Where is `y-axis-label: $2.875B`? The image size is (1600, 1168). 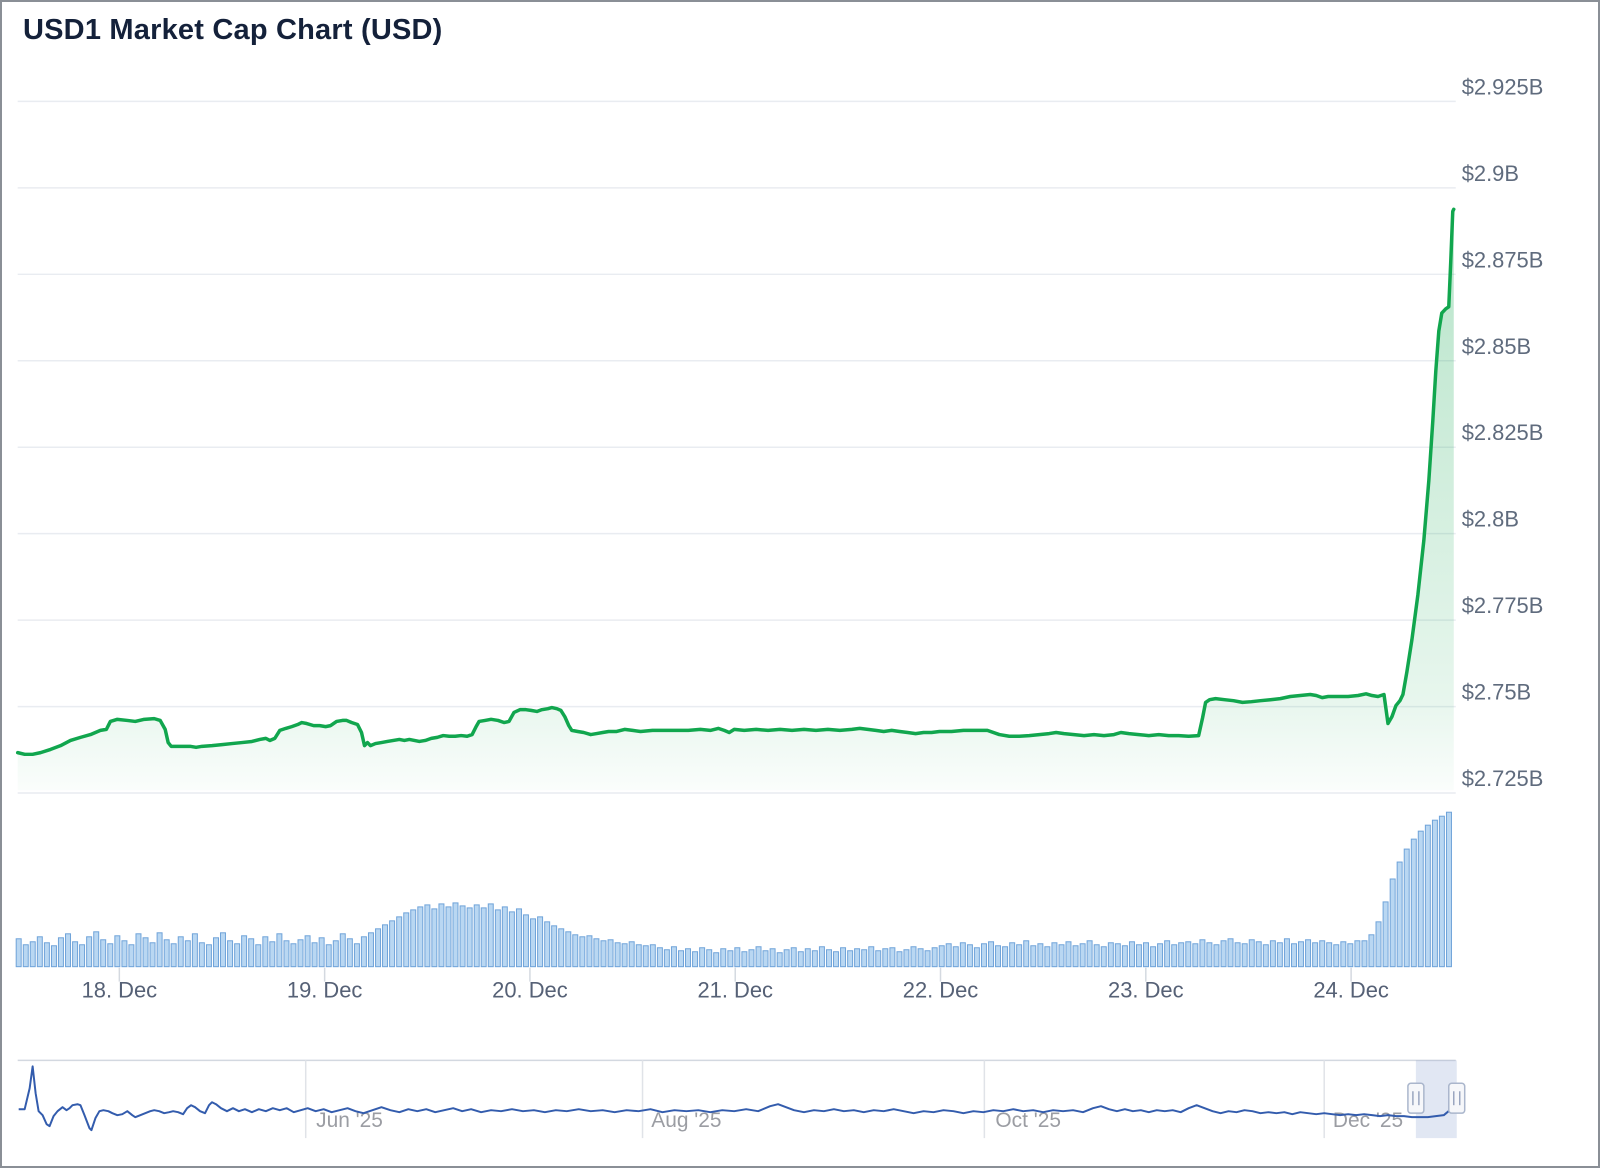
y-axis-label: $2.875B is located at coordinates (1503, 259).